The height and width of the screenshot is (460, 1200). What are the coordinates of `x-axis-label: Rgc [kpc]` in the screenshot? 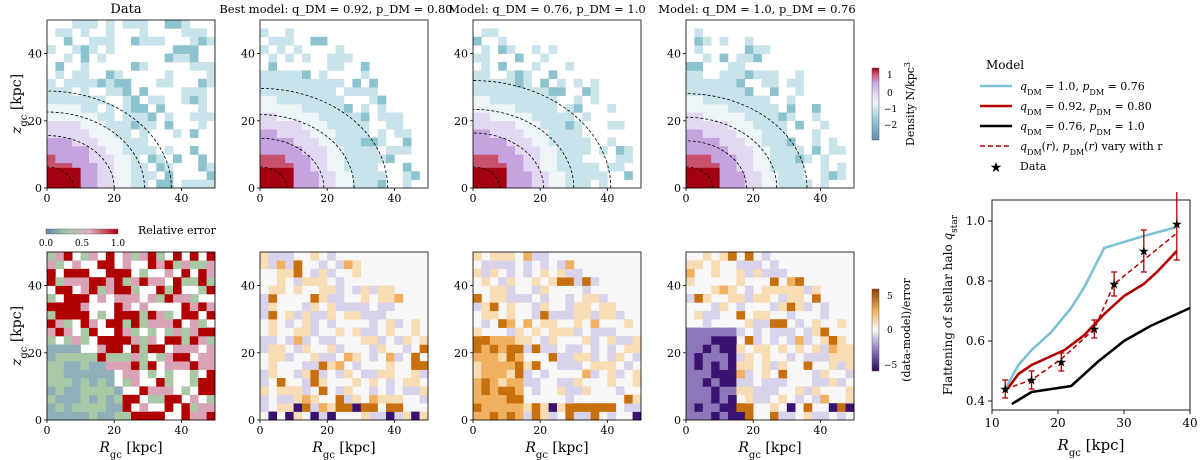 It's located at (769, 450).